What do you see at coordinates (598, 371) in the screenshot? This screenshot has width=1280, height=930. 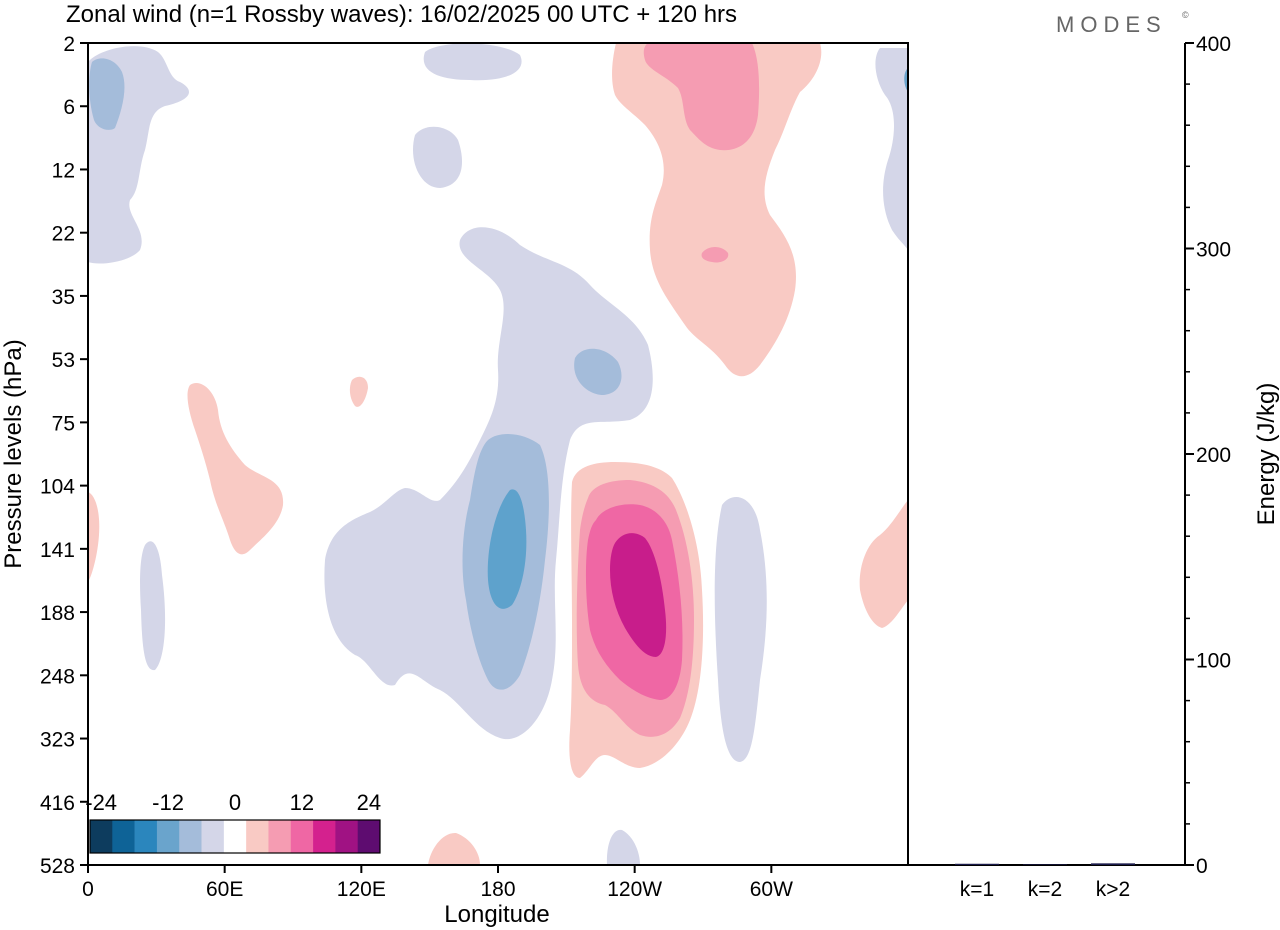 I see `contour-neg-8-mid` at bounding box center [598, 371].